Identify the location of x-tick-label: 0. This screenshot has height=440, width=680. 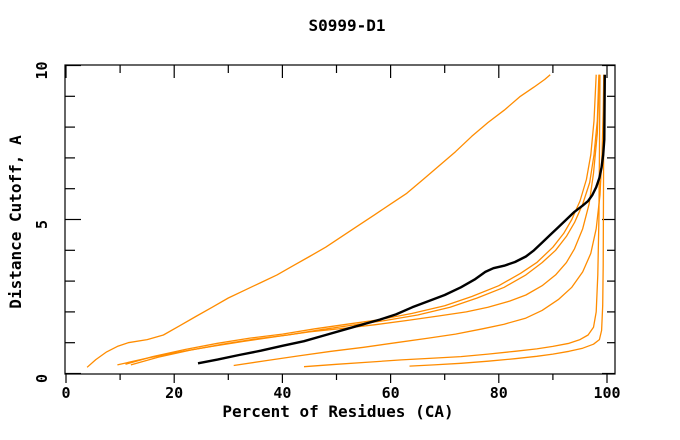
(65, 393).